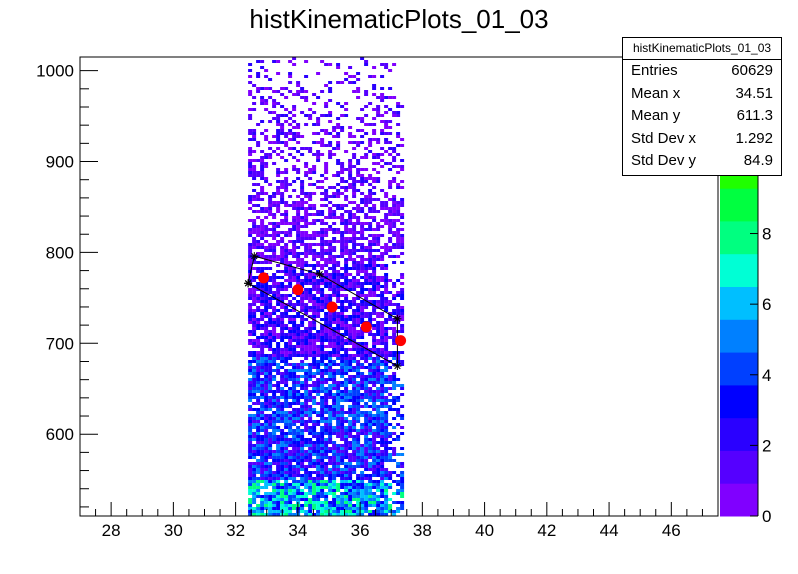 This screenshot has height=574, width=798. What do you see at coordinates (766, 304) in the screenshot?
I see `z-tick-label: 6` at bounding box center [766, 304].